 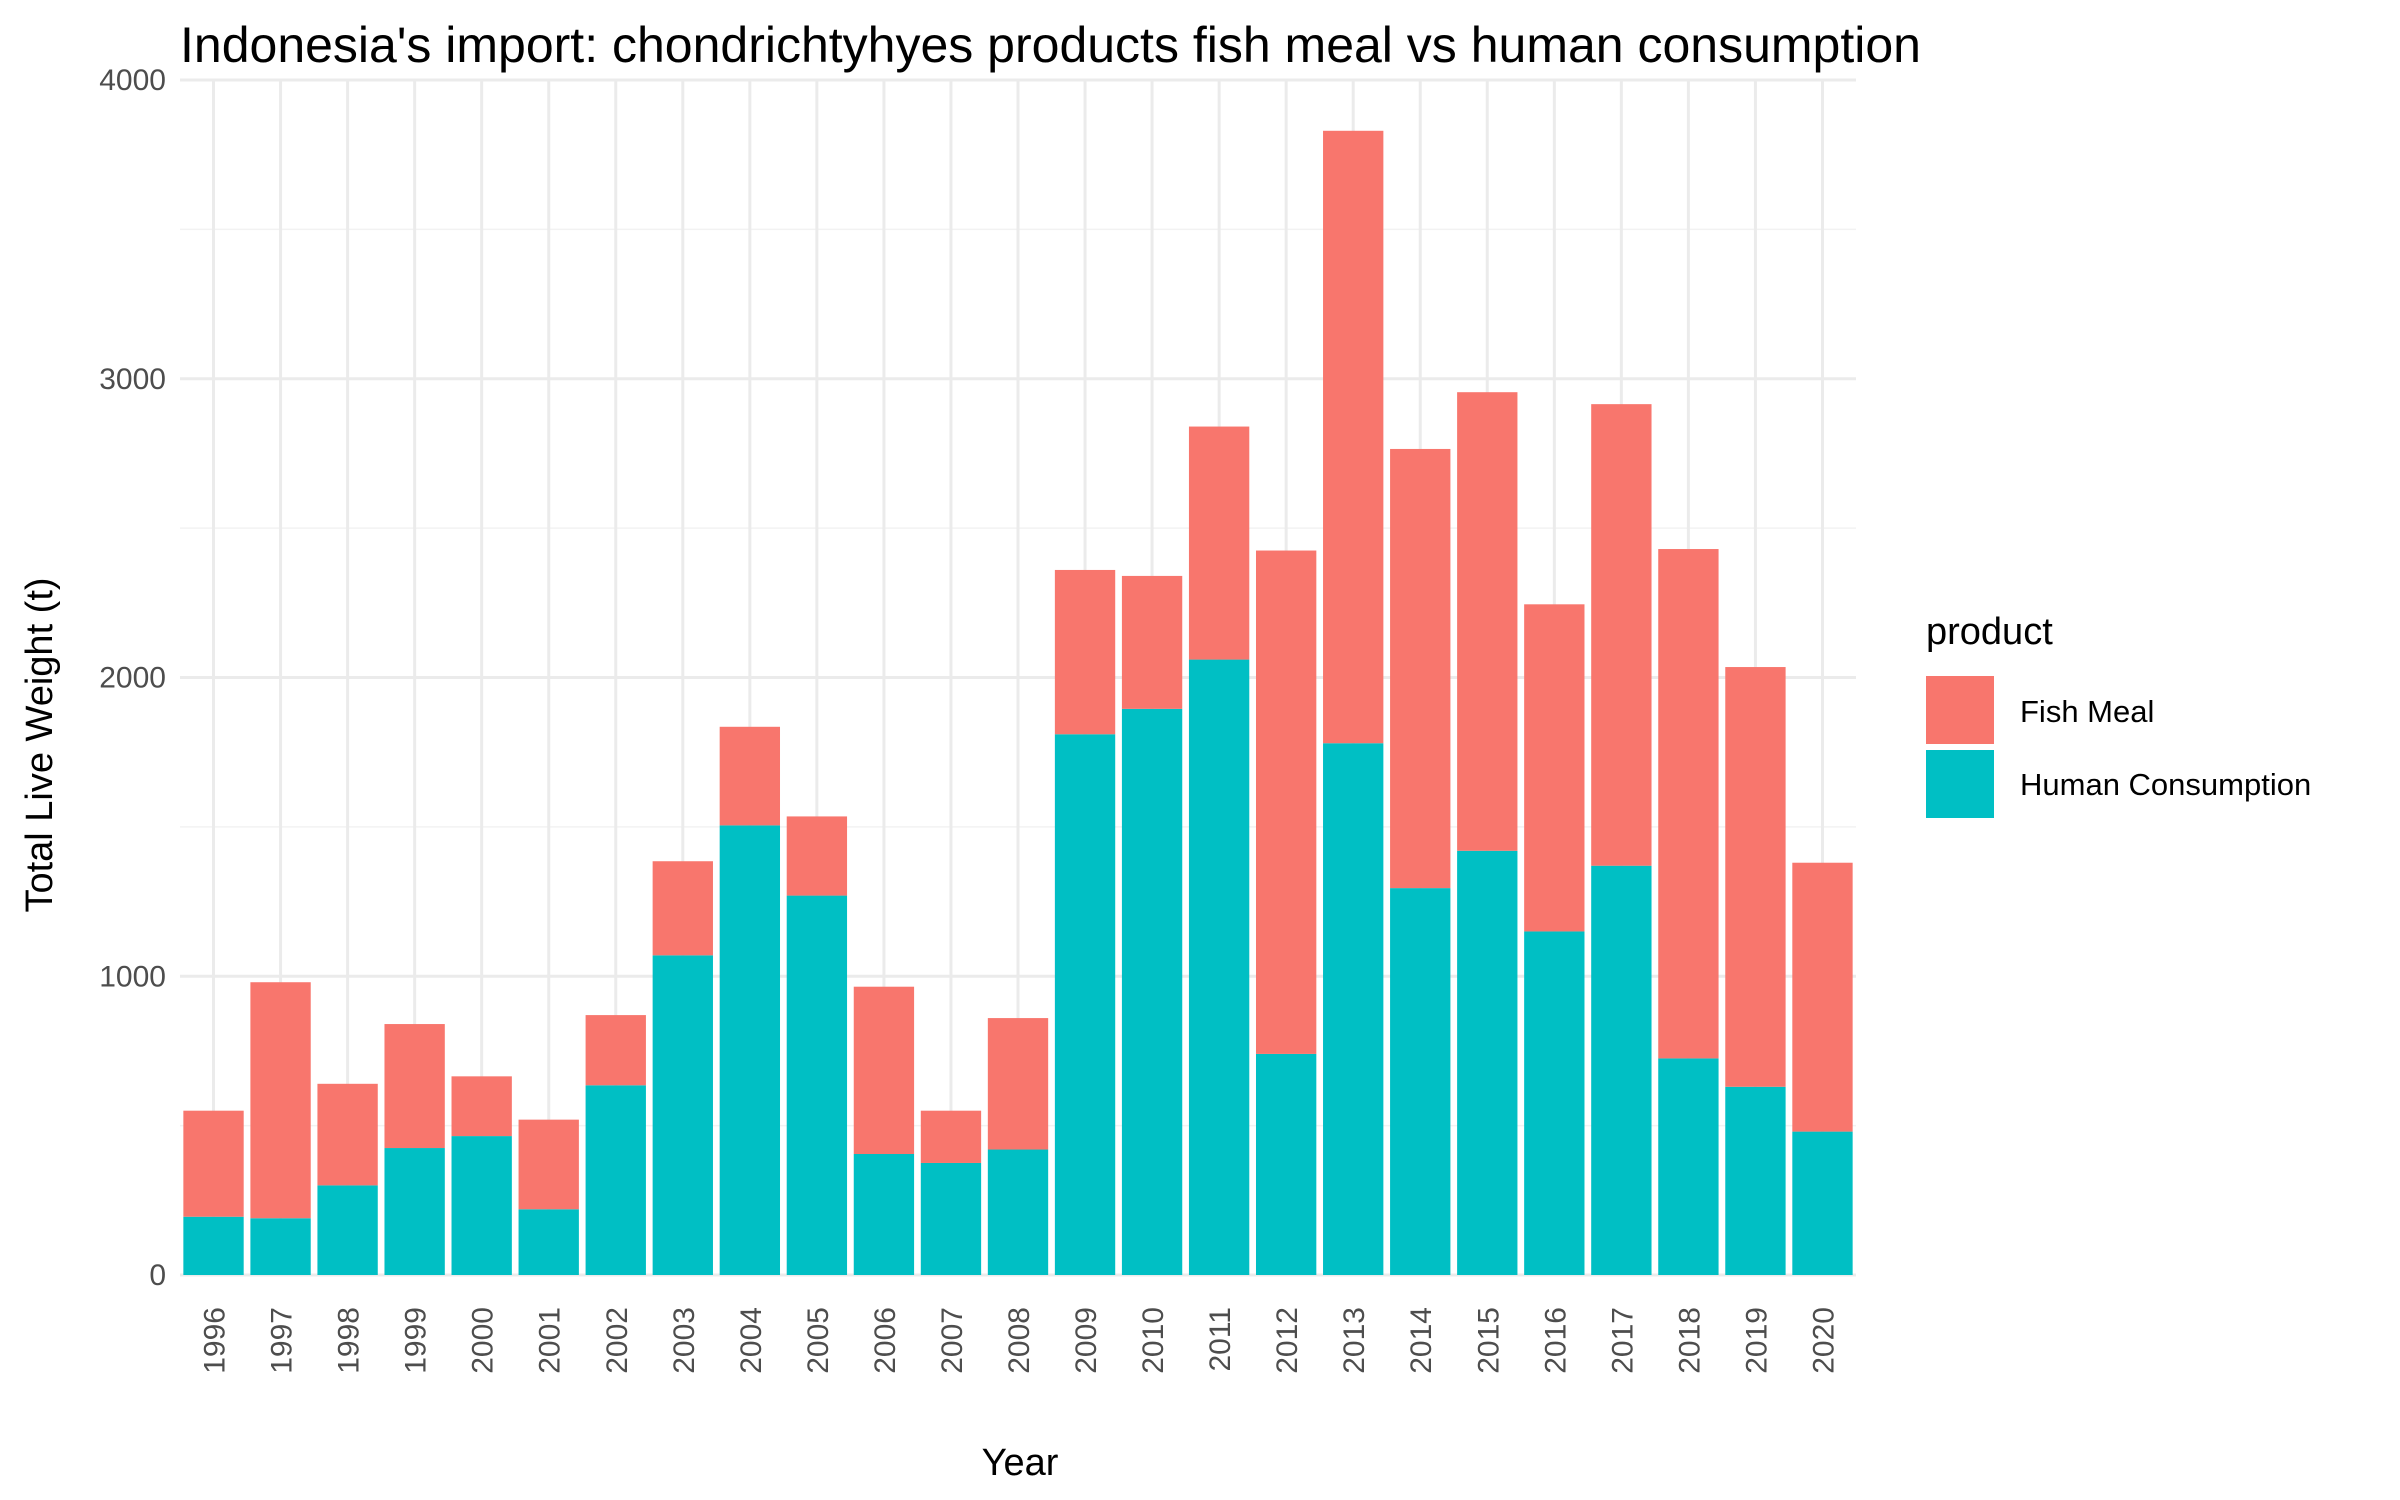 I want to click on y-tick-label: 3000, so click(x=132, y=379).